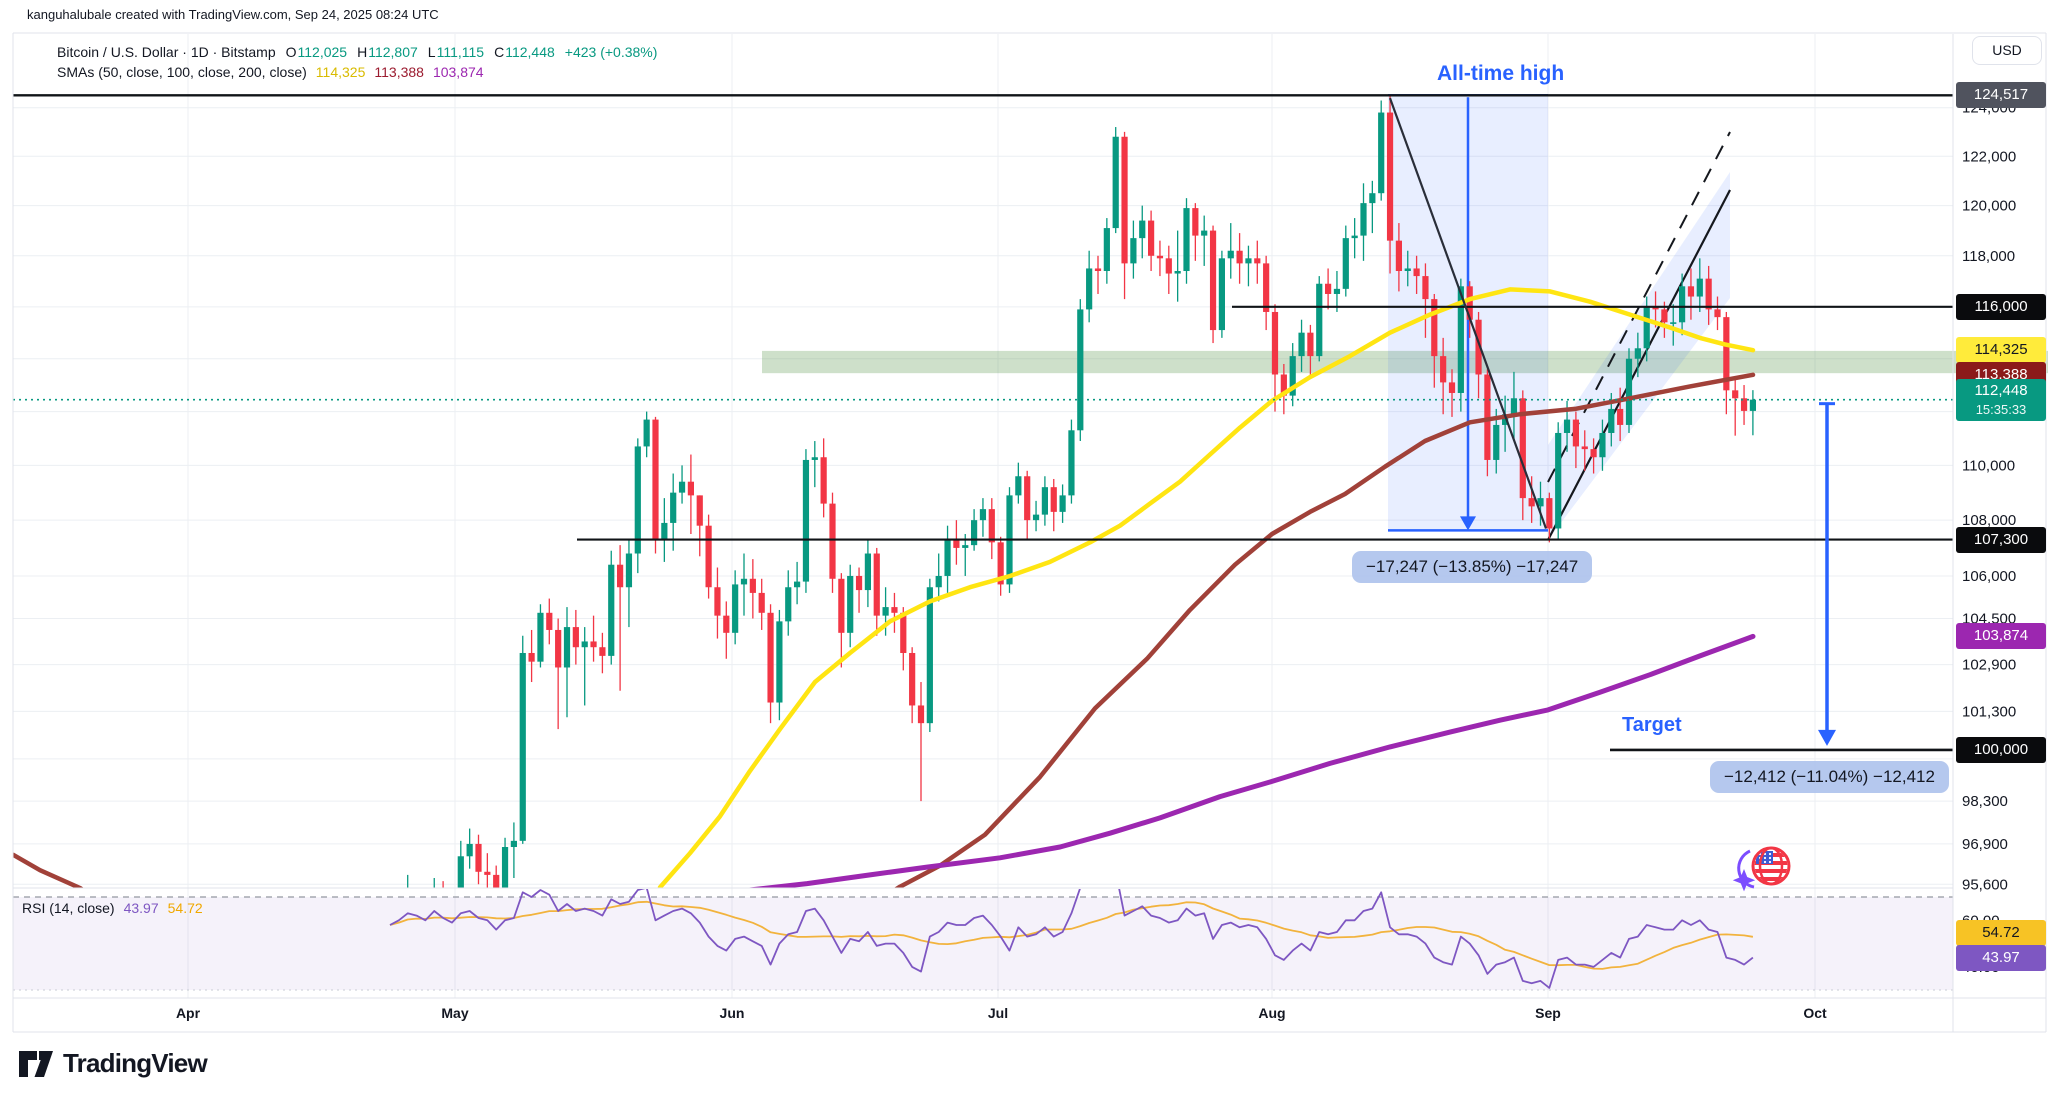 This screenshot has height=1103, width=2048. I want to click on rsi-values: 43.97 54.72, so click(163, 908).